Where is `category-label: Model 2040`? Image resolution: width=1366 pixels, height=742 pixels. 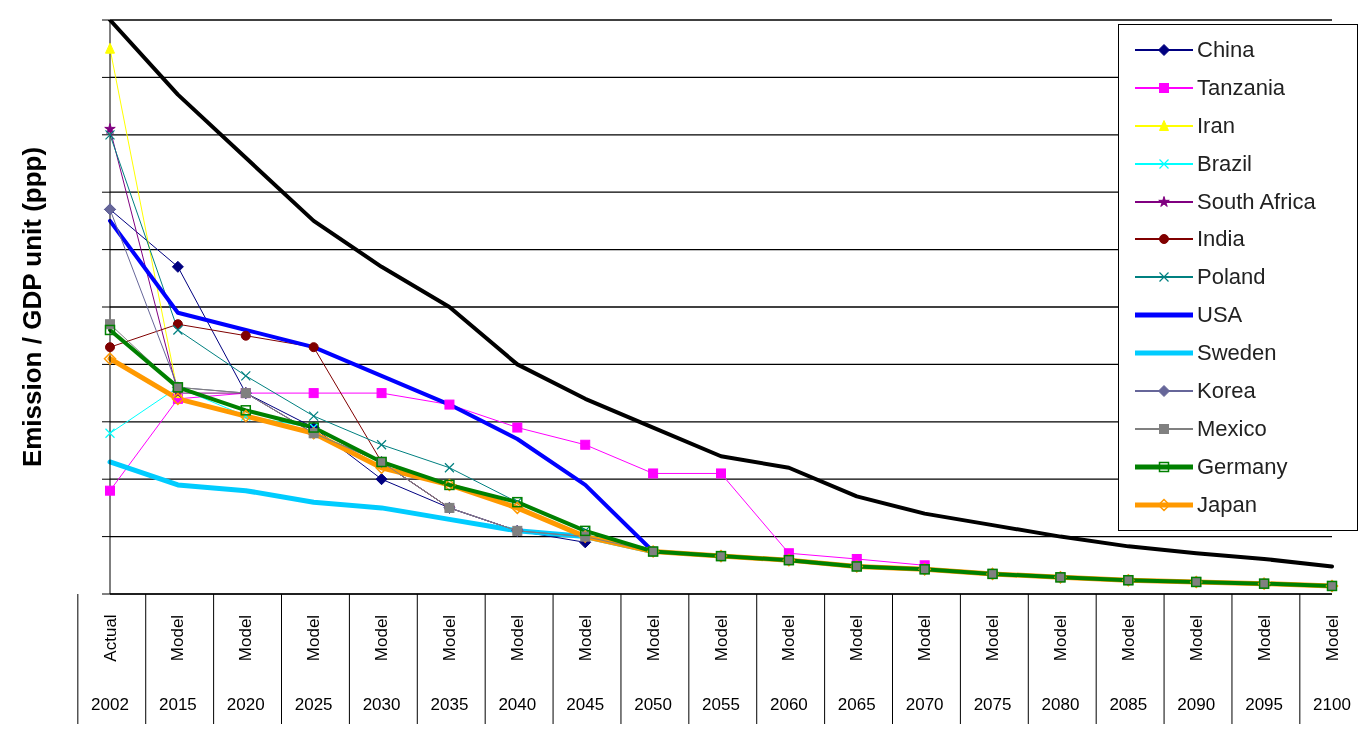
category-label: Model 2040 is located at coordinates (517, 664).